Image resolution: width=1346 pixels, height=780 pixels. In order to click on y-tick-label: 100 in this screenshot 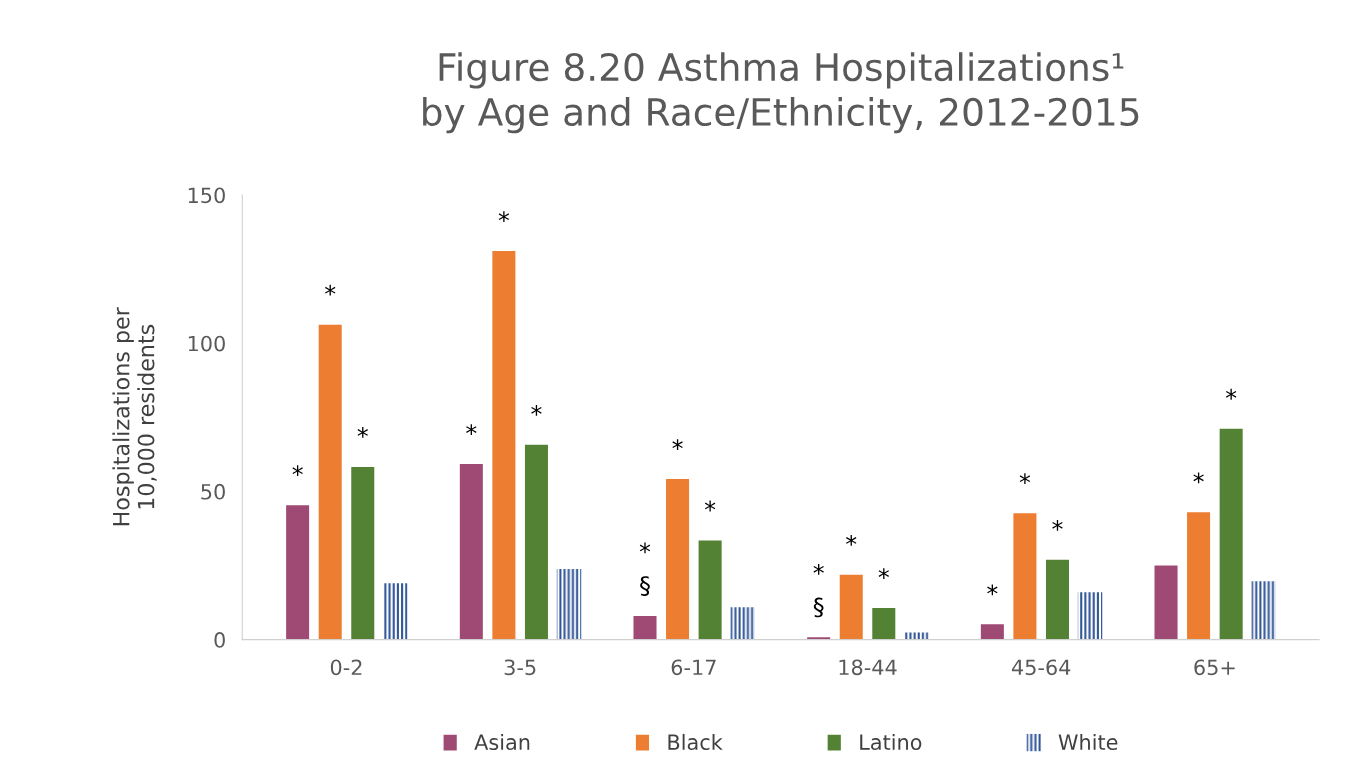, I will do `click(206, 343)`.